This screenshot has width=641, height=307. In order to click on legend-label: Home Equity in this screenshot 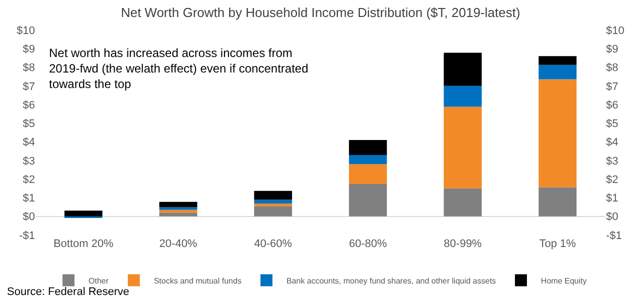, I will do `click(563, 281)`.